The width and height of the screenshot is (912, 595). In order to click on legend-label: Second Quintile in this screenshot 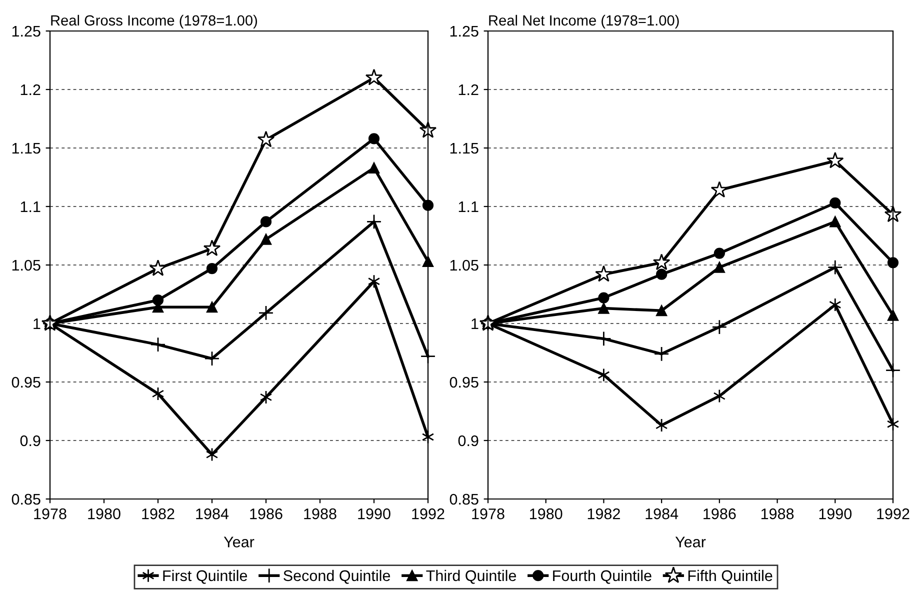, I will do `click(337, 577)`.